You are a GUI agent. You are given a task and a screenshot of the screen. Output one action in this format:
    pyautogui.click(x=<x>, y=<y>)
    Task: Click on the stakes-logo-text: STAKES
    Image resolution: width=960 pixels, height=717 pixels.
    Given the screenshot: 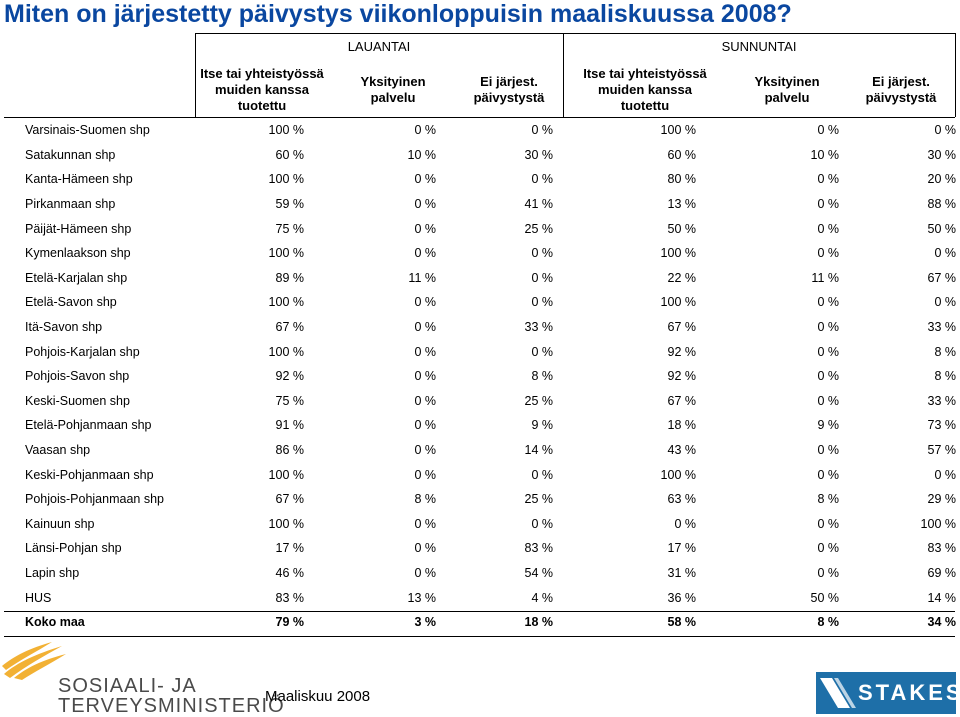 What is the action you would take?
    pyautogui.click(x=909, y=692)
    